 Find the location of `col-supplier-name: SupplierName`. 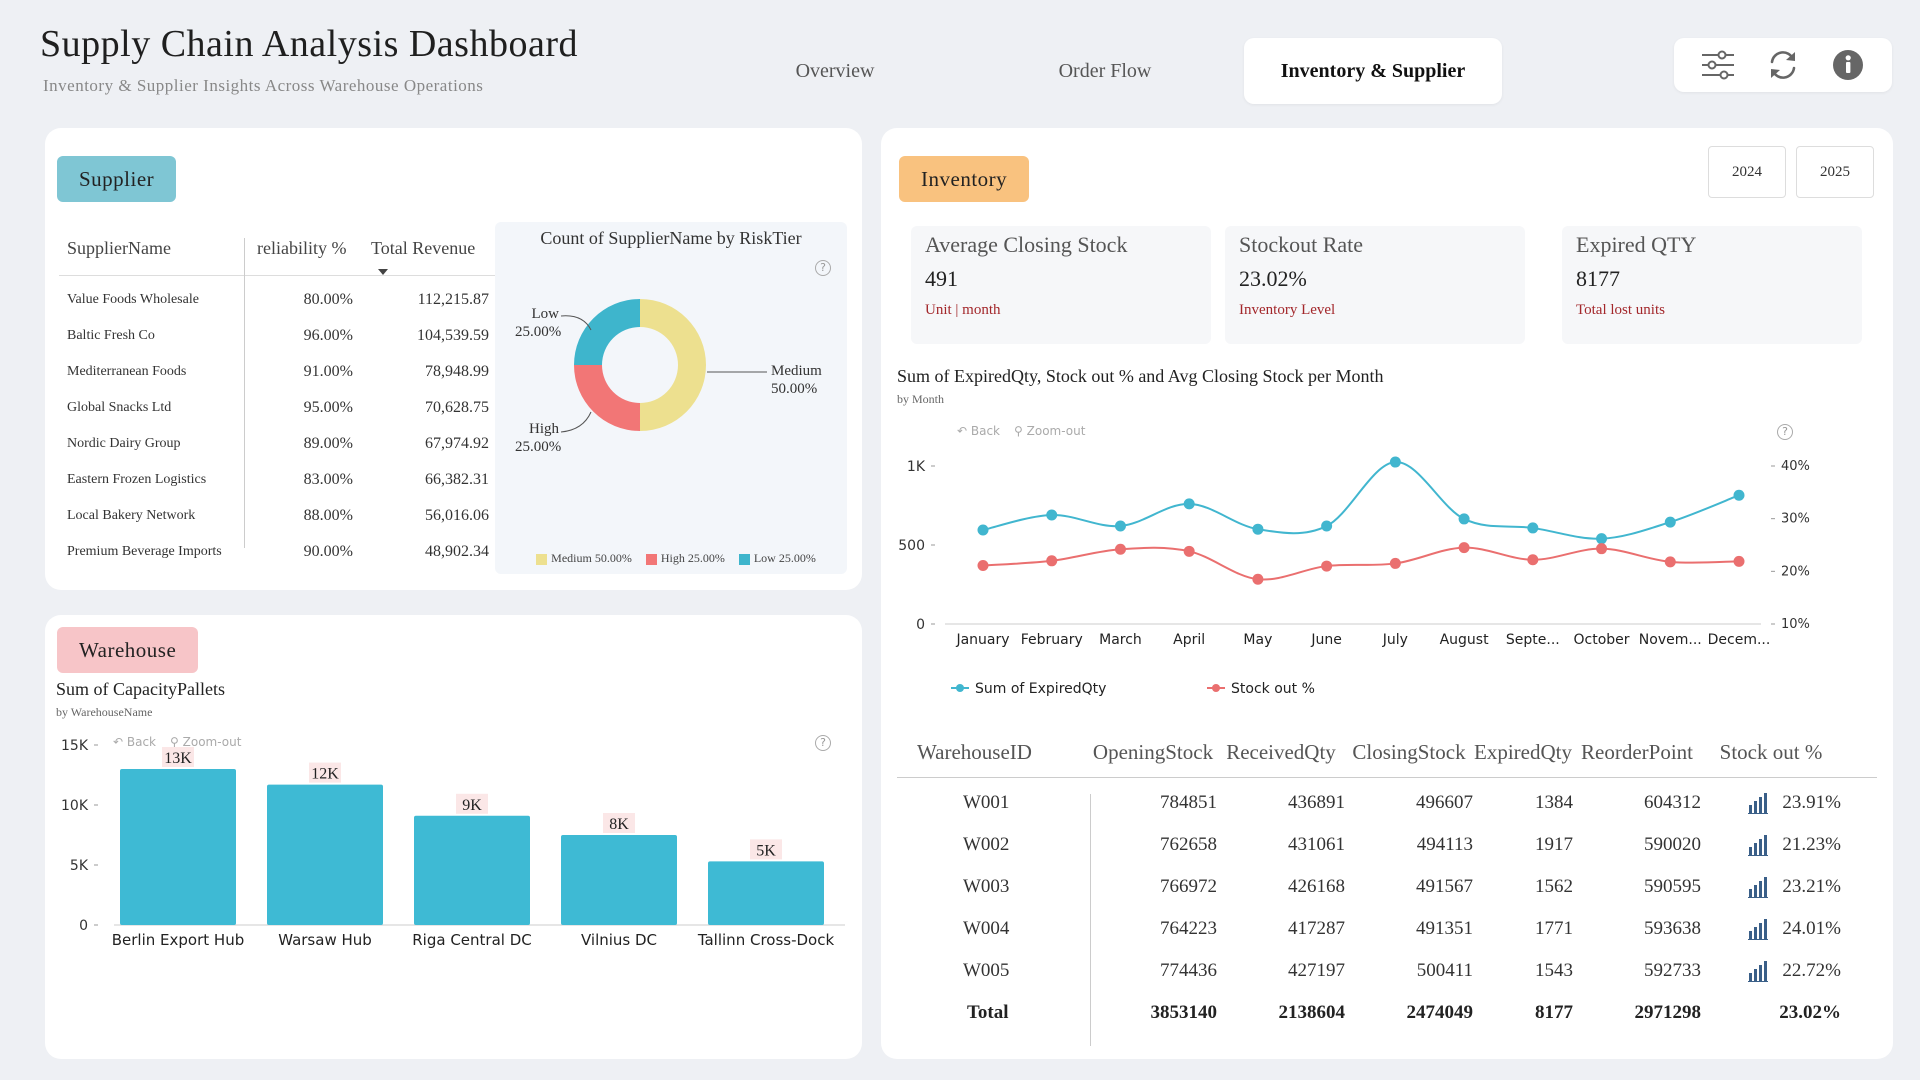

col-supplier-name: SupplierName is located at coordinates (119, 248).